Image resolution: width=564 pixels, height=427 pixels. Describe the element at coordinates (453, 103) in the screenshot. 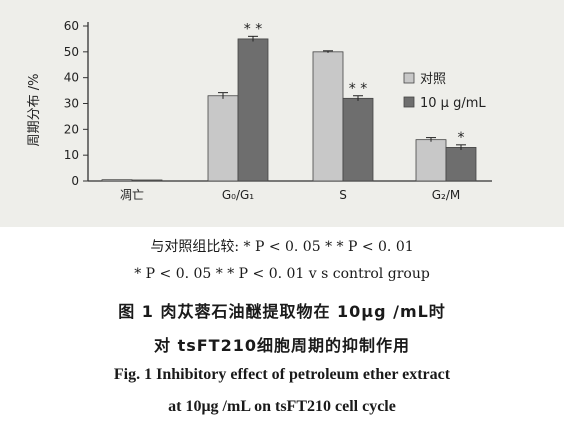

I see `legend-label: 10 μ g/mL` at that location.